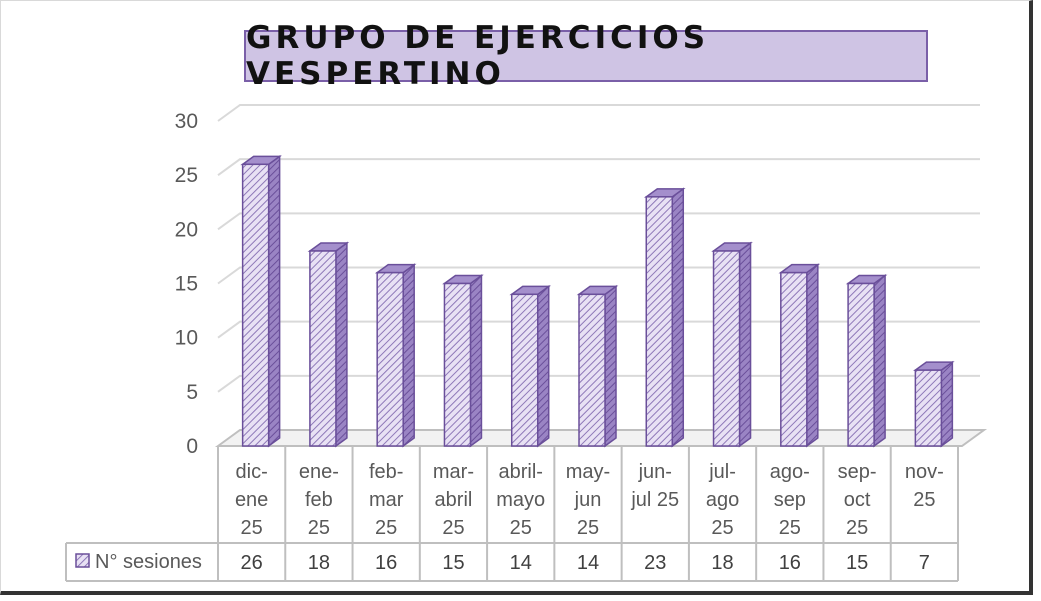 This screenshot has height=601, width=1041. Describe the element at coordinates (924, 486) in the screenshot. I see `category-label: nov- 25` at that location.